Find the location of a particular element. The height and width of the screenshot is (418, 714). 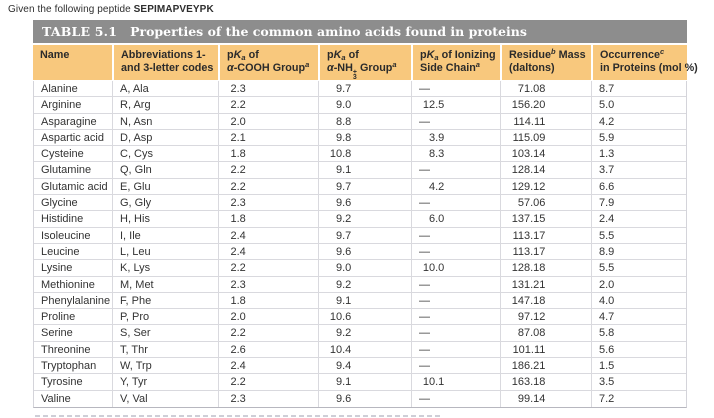

cell-abbreviations: H, His is located at coordinates (165, 219).